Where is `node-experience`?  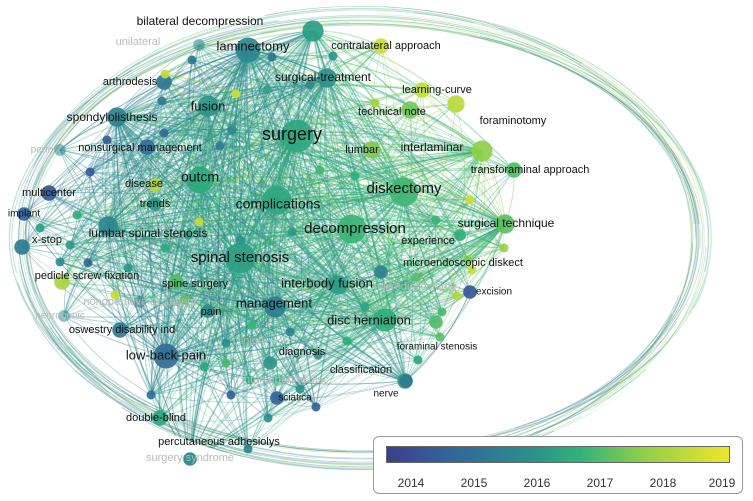
node-experience is located at coordinates (460, 235).